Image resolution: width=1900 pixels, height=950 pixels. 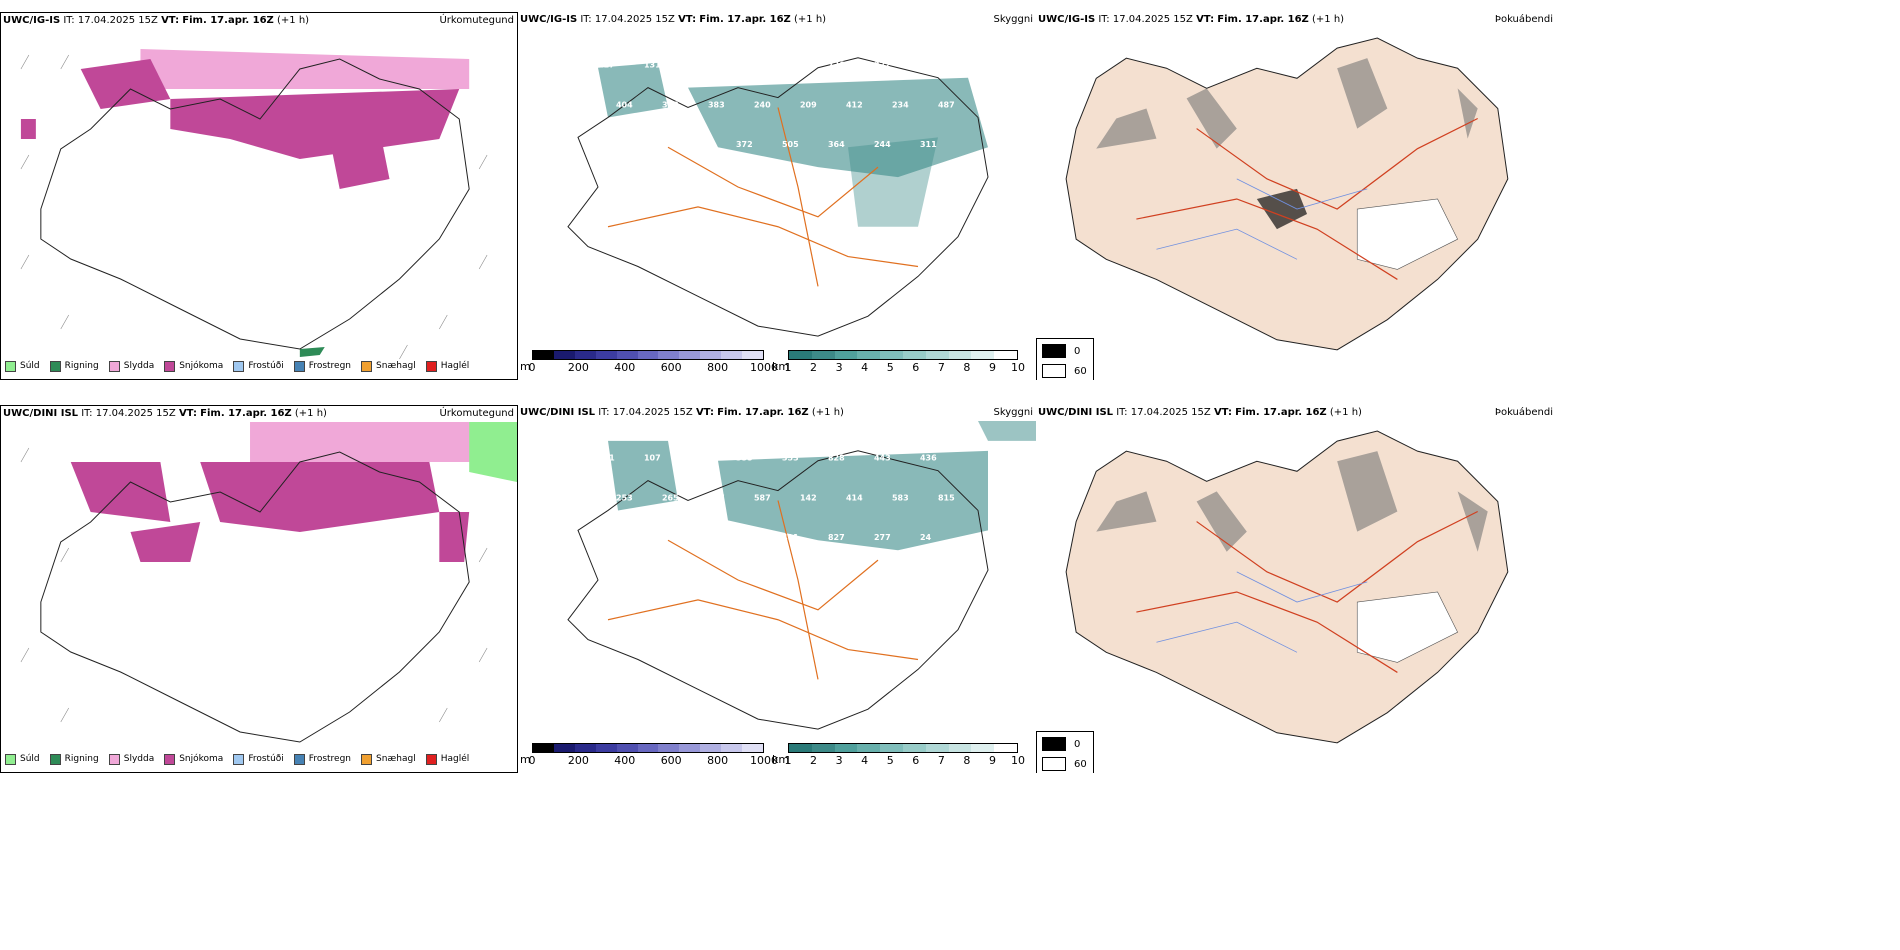 I want to click on rivers, so click(x=1262, y=612).